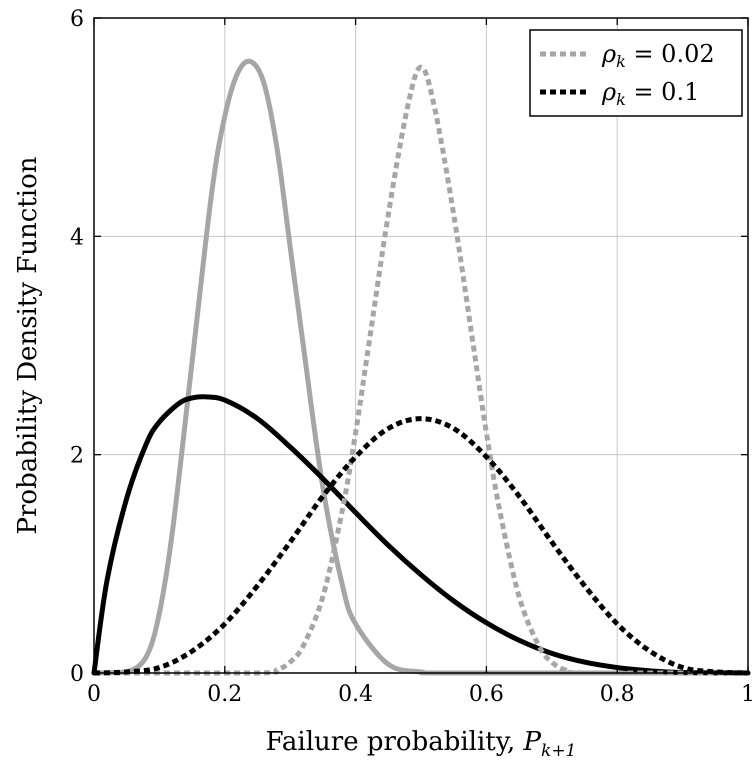  I want to click on legend-value: = 0.02, so click(670, 54).